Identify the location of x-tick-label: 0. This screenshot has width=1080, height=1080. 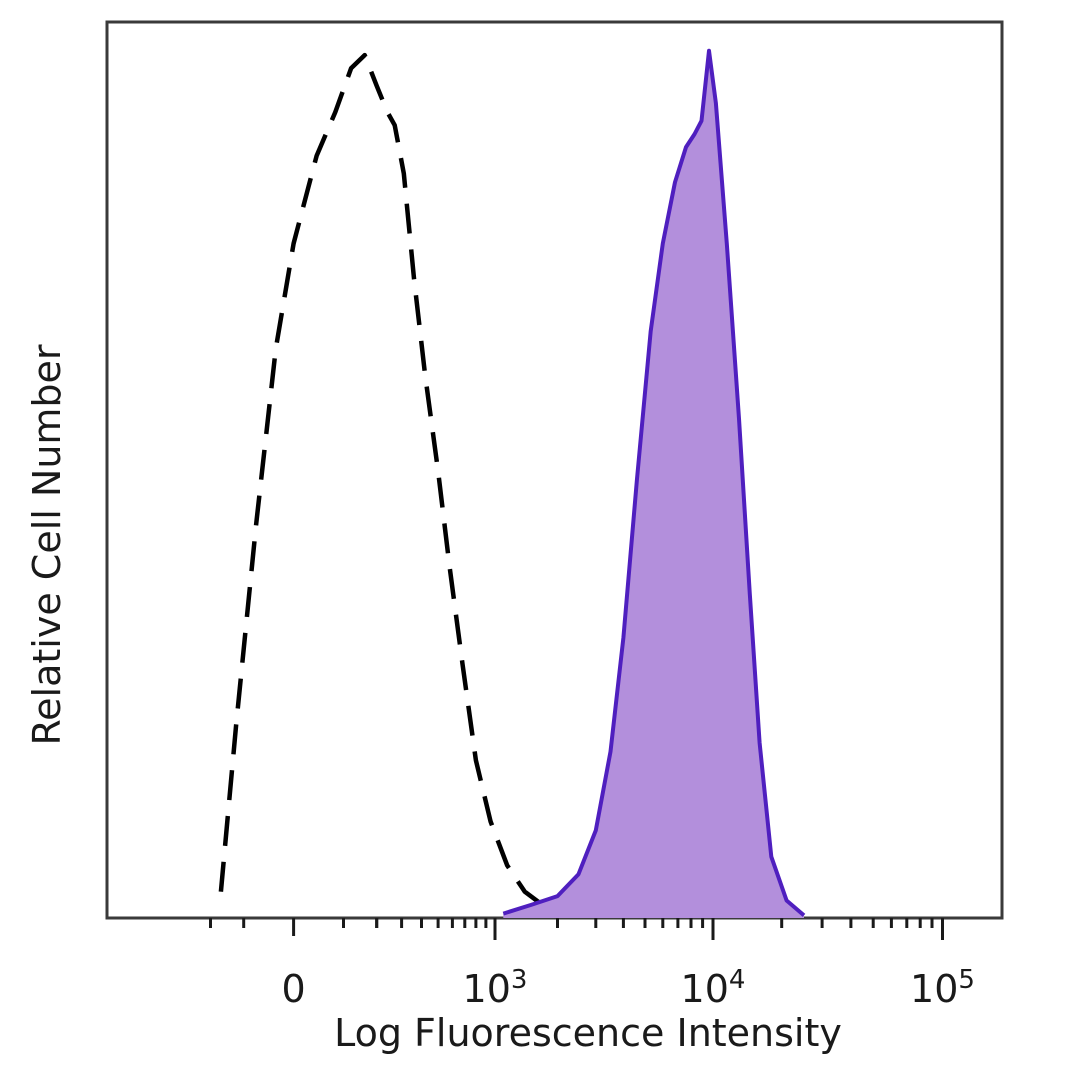
(294, 989).